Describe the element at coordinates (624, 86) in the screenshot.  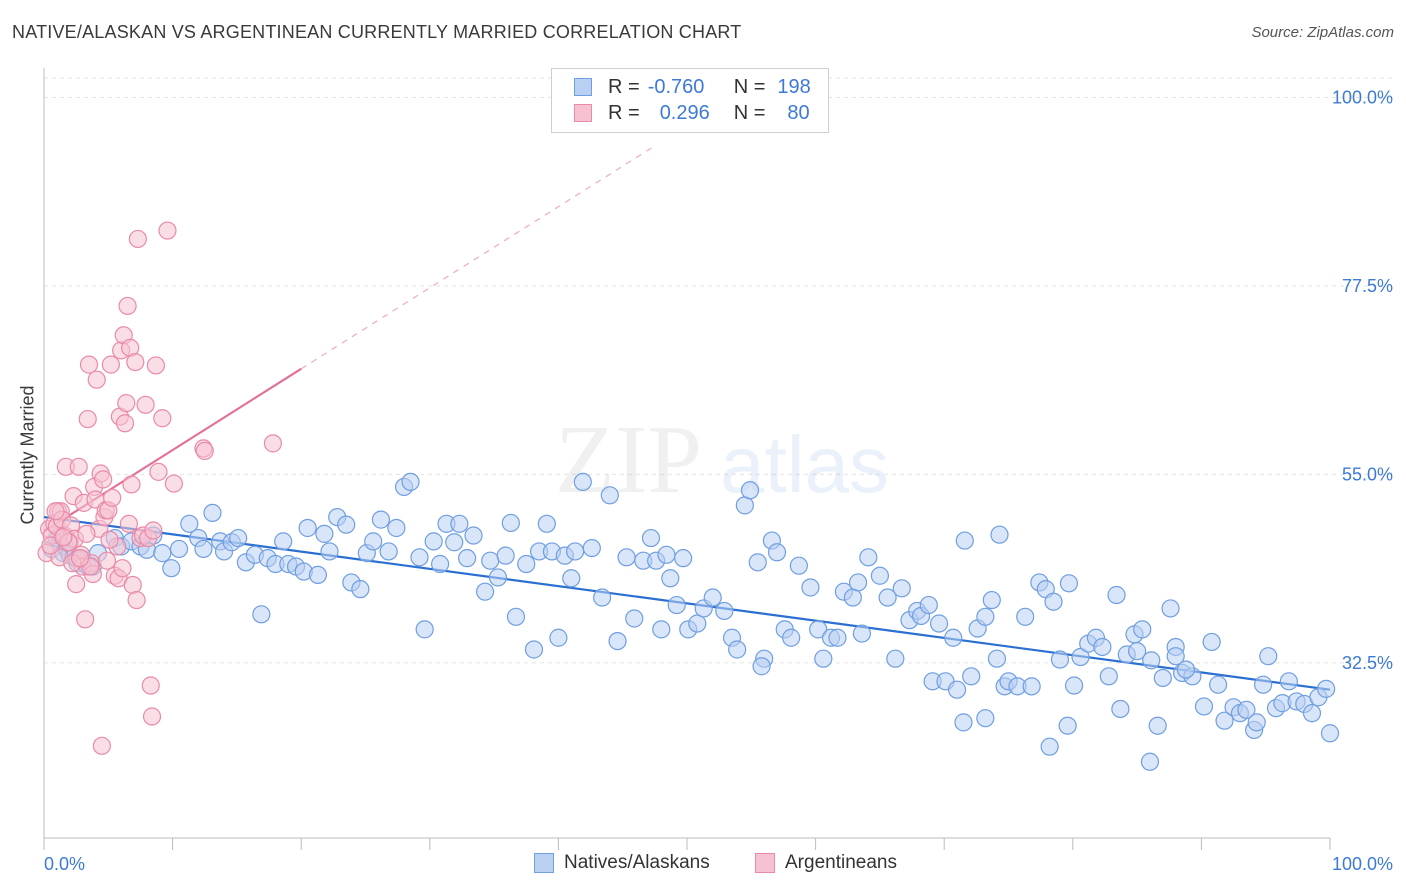
I see `legend-r-label: R =` at that location.